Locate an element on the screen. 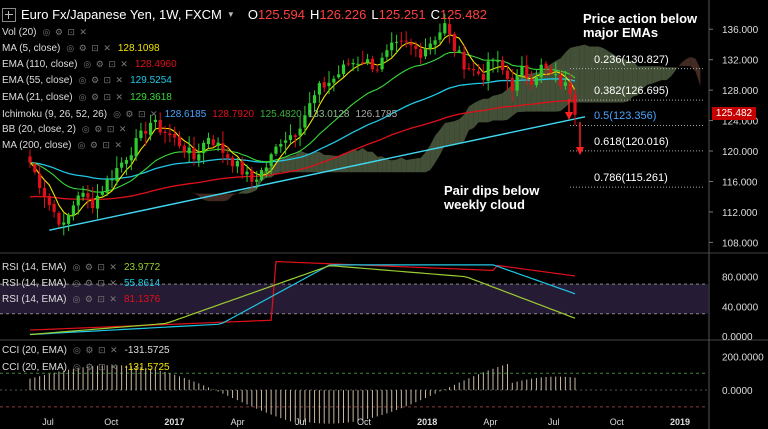  indicator-label: EMA (55, close) is located at coordinates (37, 80).